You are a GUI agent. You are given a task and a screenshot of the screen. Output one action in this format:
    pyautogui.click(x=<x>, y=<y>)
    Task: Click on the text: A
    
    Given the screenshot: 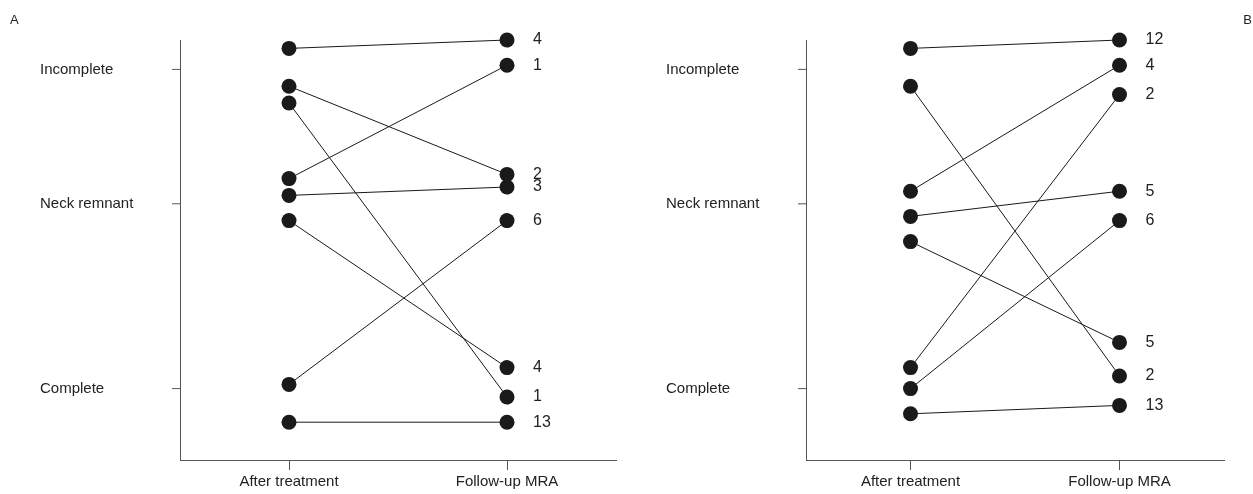 What is the action you would take?
    pyautogui.click(x=14, y=19)
    